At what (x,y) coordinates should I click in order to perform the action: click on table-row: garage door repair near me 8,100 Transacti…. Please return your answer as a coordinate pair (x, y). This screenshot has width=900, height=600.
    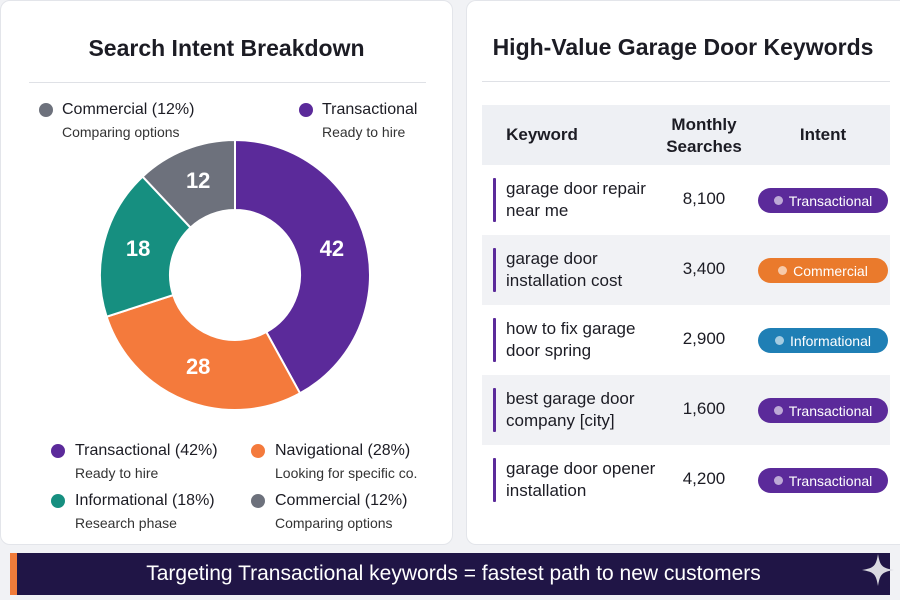
    Looking at the image, I should click on (686, 200).